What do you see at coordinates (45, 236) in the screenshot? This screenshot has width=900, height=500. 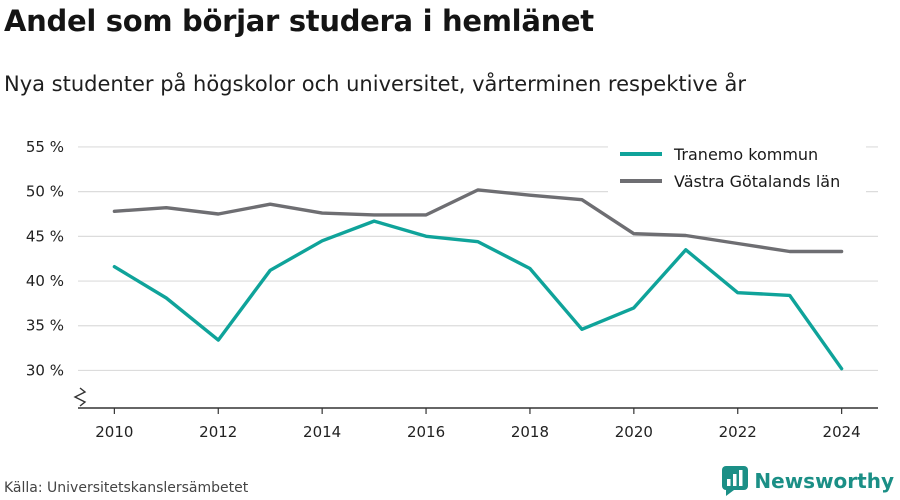 I see `y-tick-label: 45 %` at bounding box center [45, 236].